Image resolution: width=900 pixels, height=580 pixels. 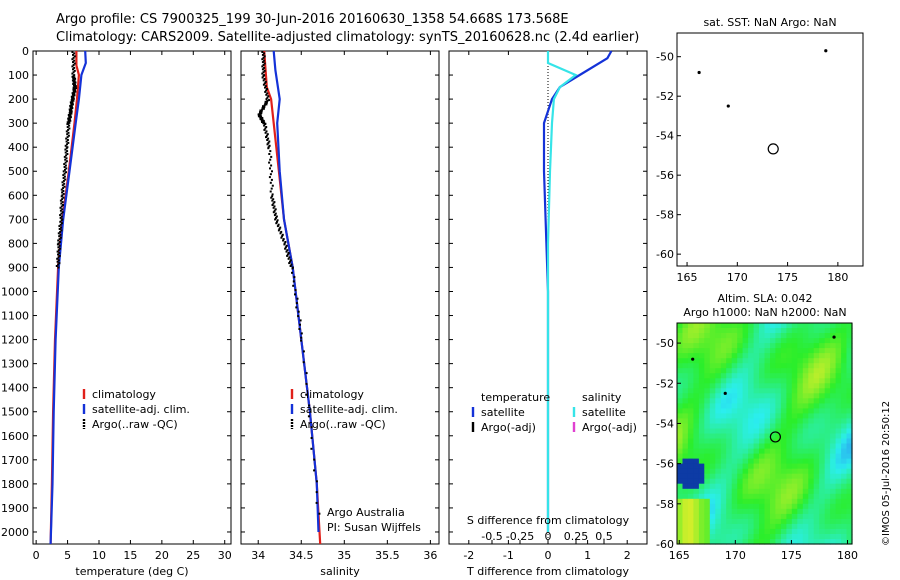 What do you see at coordinates (837, 277) in the screenshot?
I see `sst-map-xtick-label: 180` at bounding box center [837, 277].